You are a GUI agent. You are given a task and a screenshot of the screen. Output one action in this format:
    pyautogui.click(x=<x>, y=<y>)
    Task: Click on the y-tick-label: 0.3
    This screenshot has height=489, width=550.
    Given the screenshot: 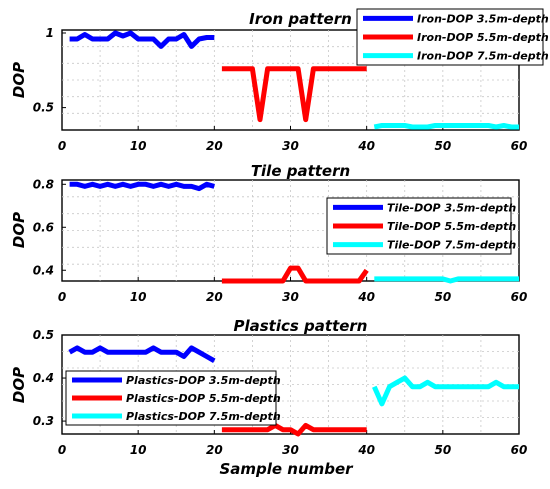 What is the action you would take?
    pyautogui.click(x=43, y=421)
    